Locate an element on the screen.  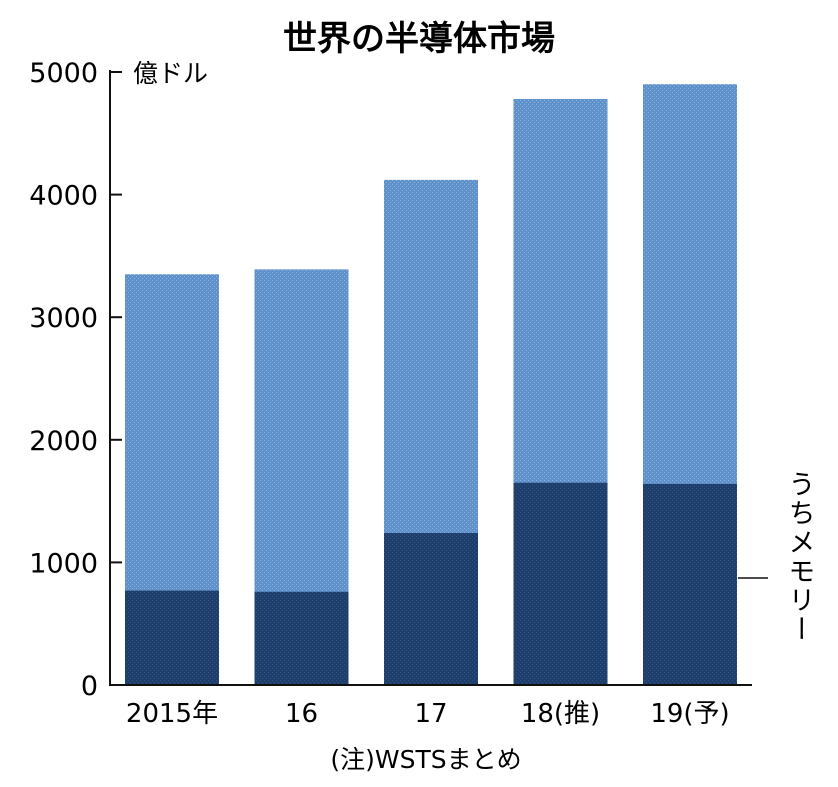
x-tick-label: 2015年 is located at coordinates (172, 714).